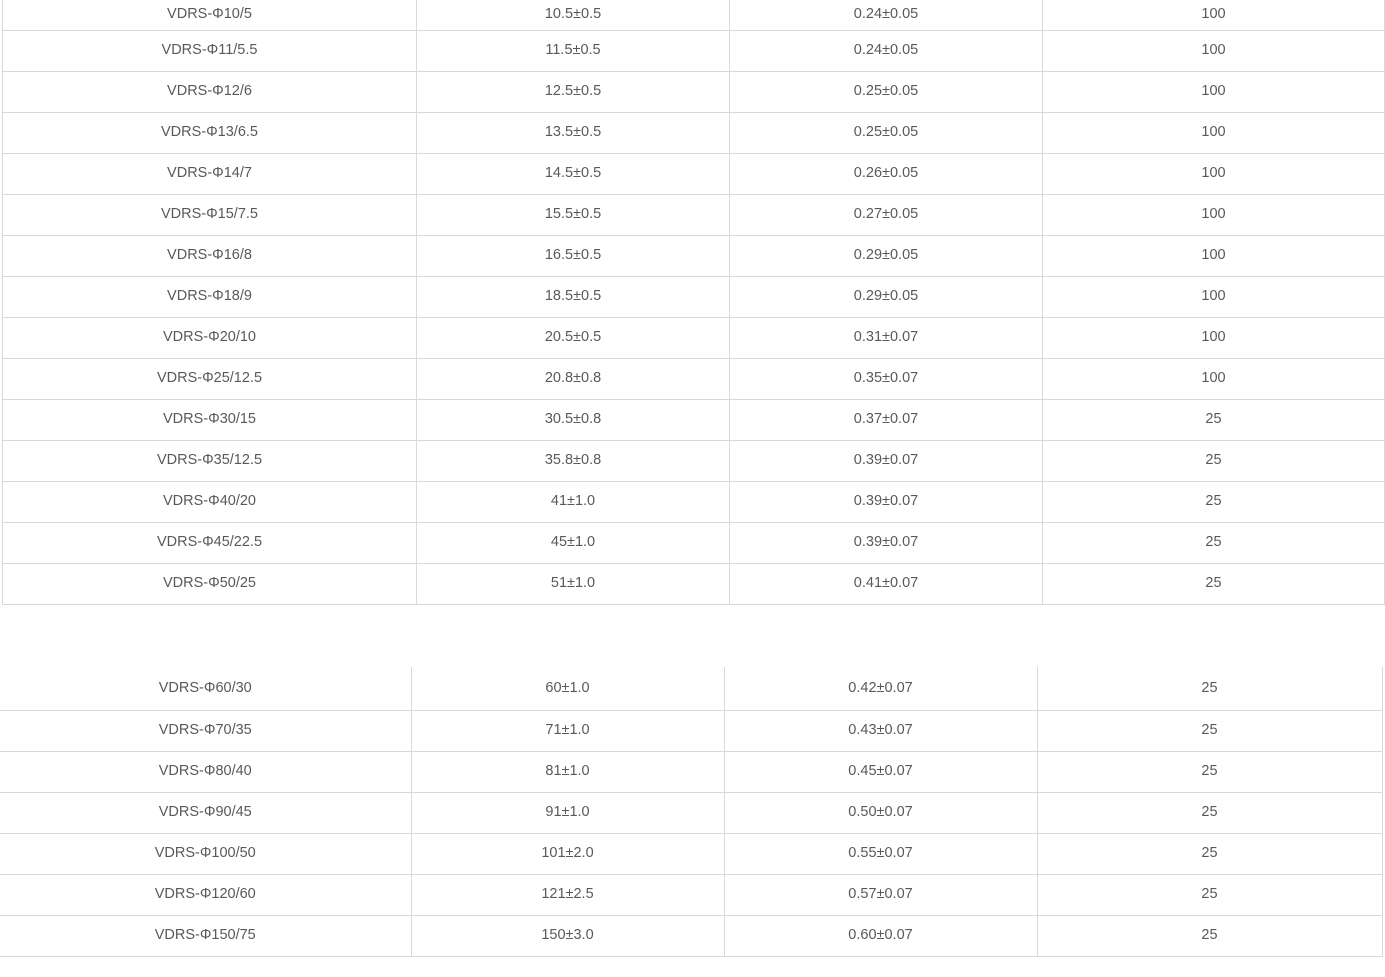 Image resolution: width=1385 pixels, height=977 pixels. I want to click on table-row: VDRS-Φ10/5 10.5±0.5 0.24±0.05 100, so click(693, 15).